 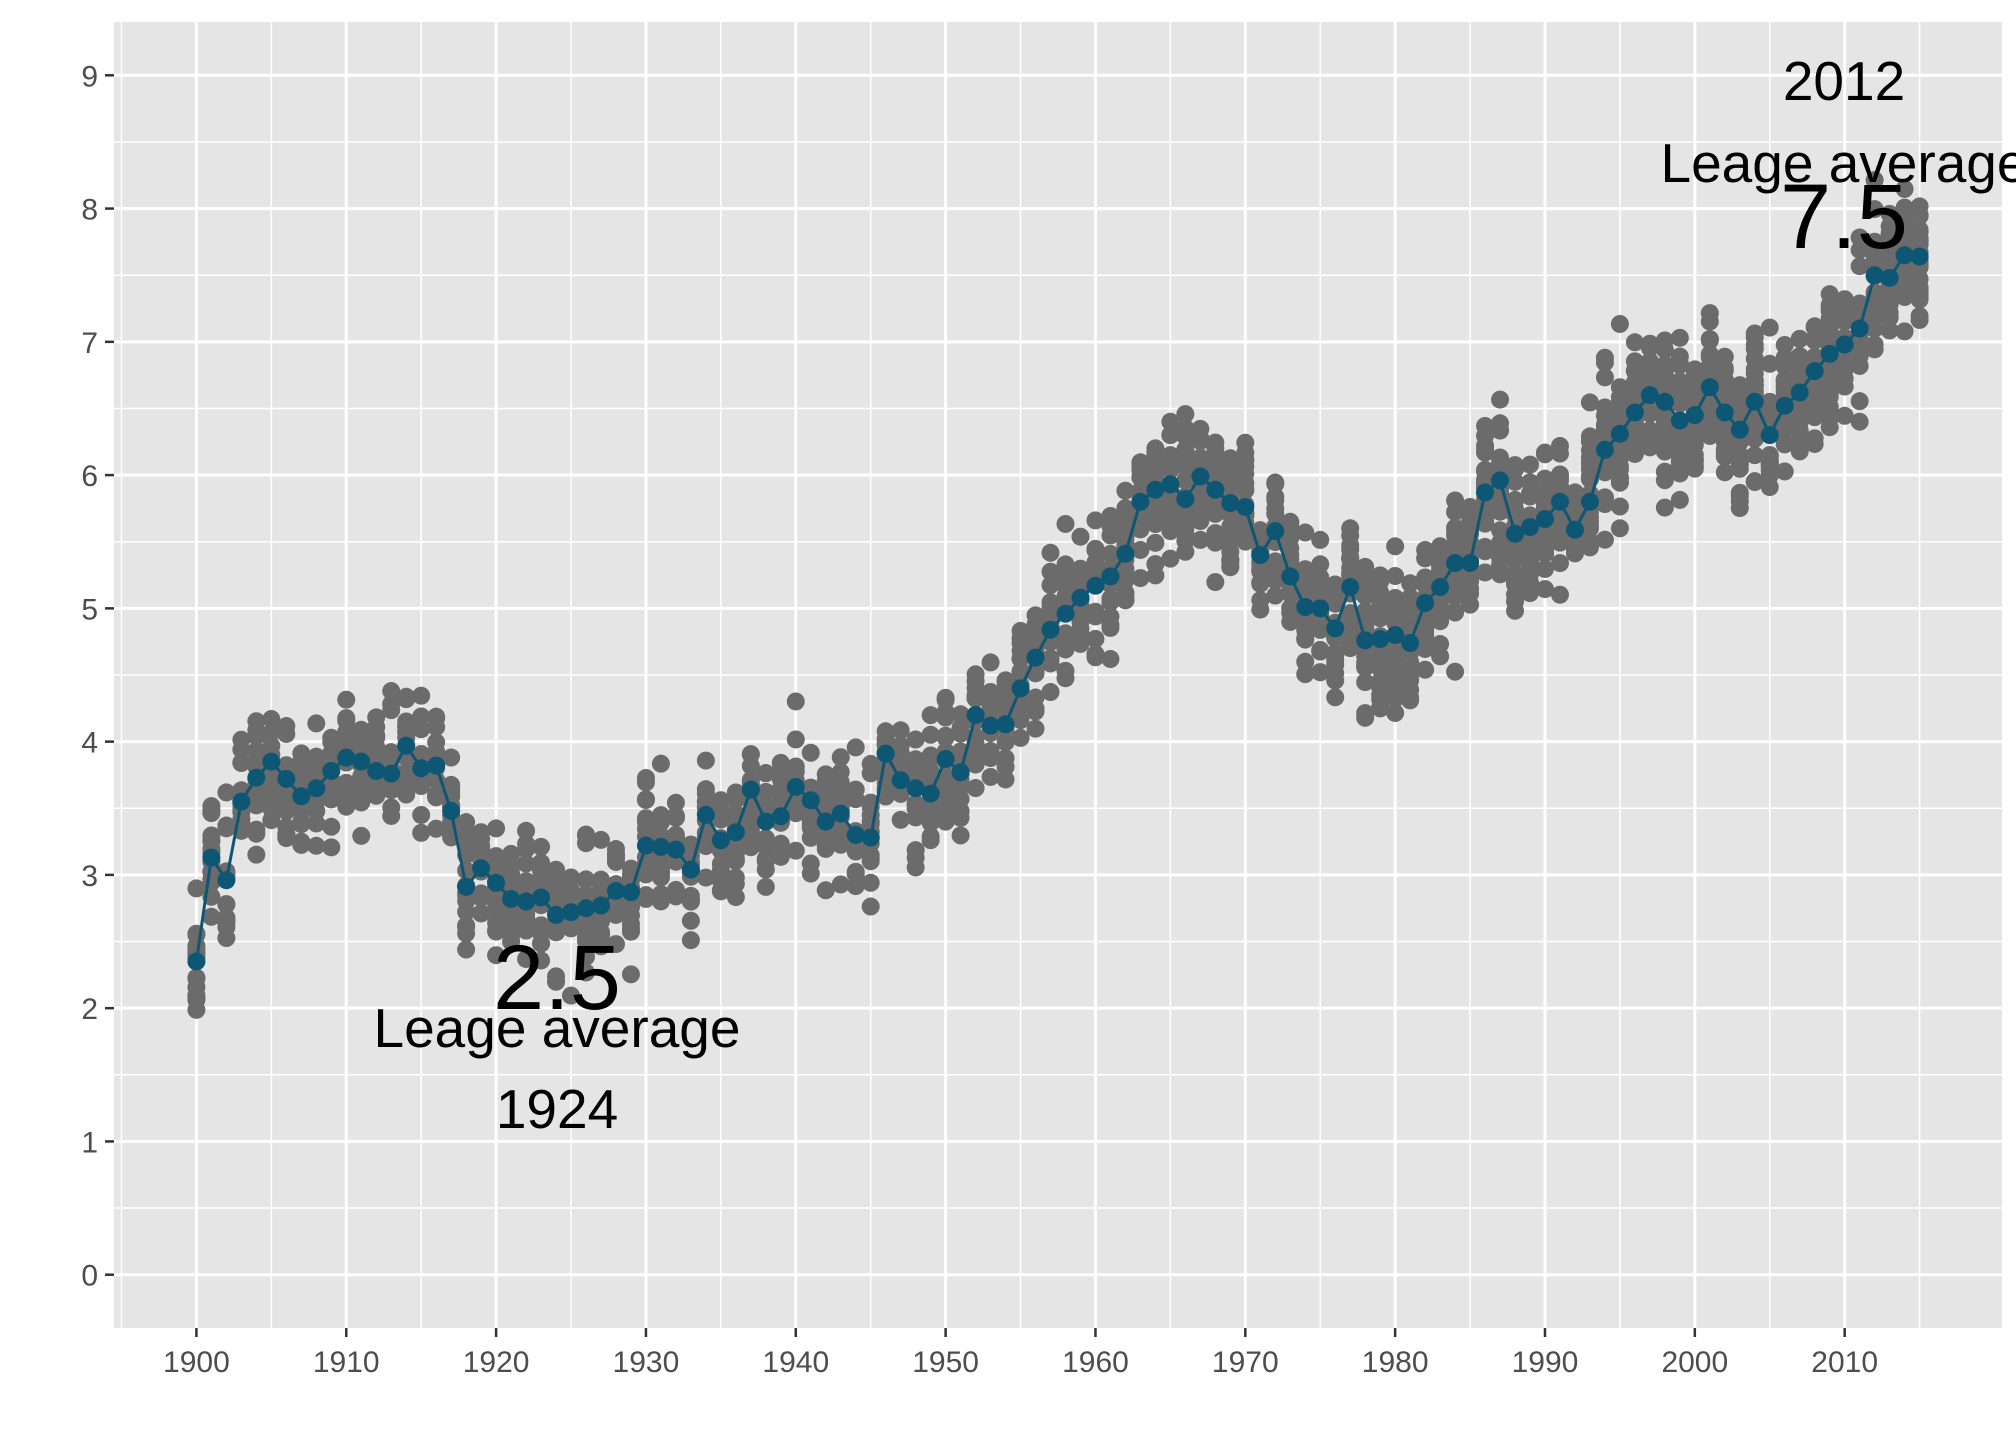 I want to click on x-tick-label: 1990, so click(x=1545, y=1362).